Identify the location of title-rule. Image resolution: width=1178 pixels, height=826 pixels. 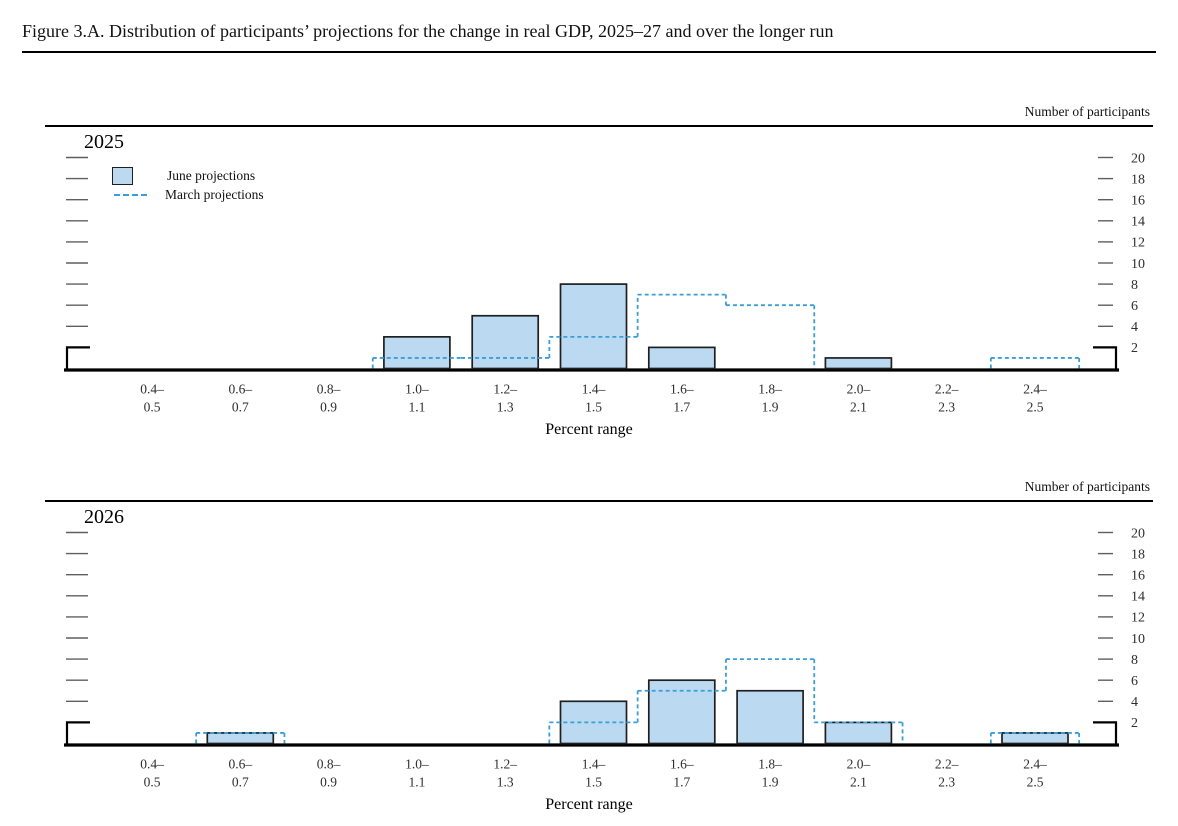
(589, 52).